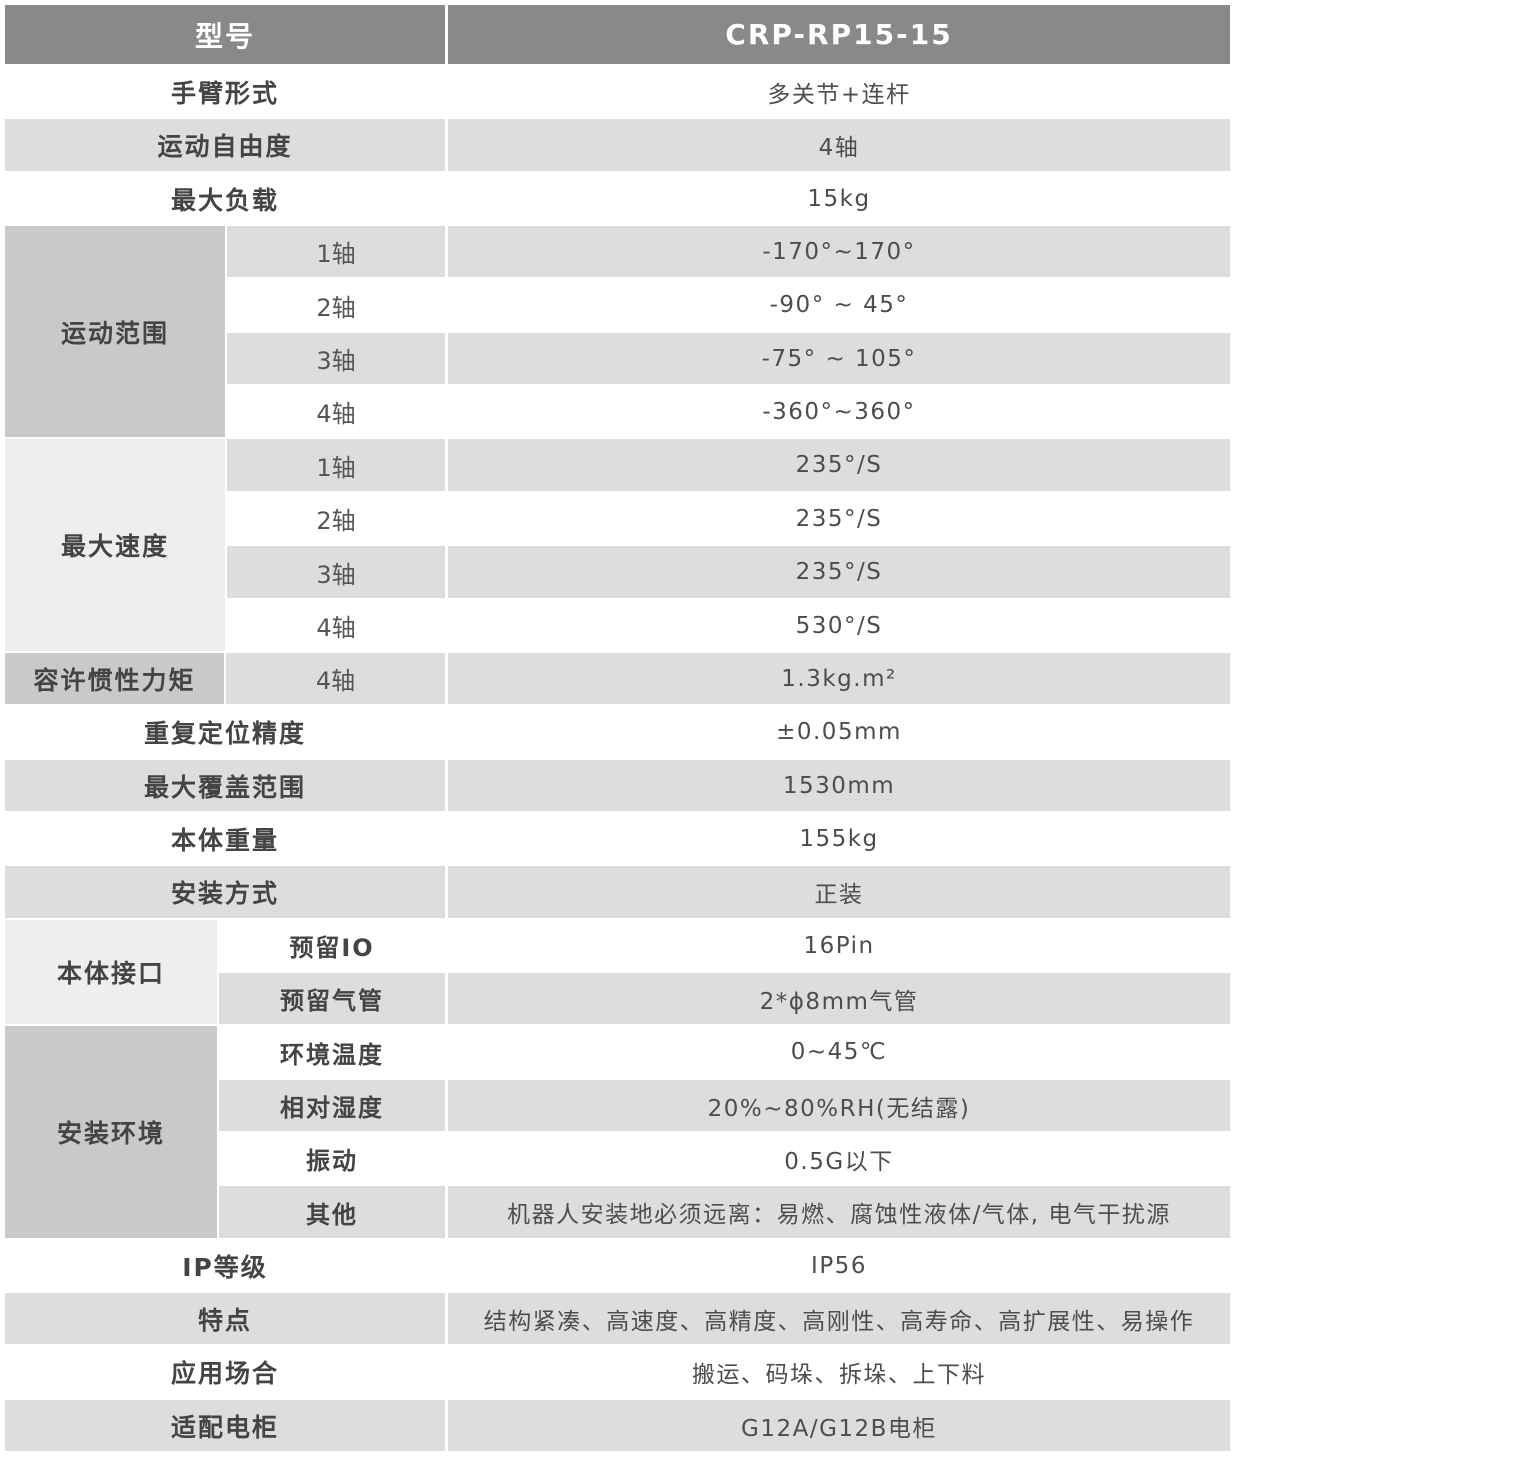 This screenshot has height=1474, width=1518. Describe the element at coordinates (839, 1372) in the screenshot. I see `row-value: 搬运、码垛、拆垛、上下料` at that location.